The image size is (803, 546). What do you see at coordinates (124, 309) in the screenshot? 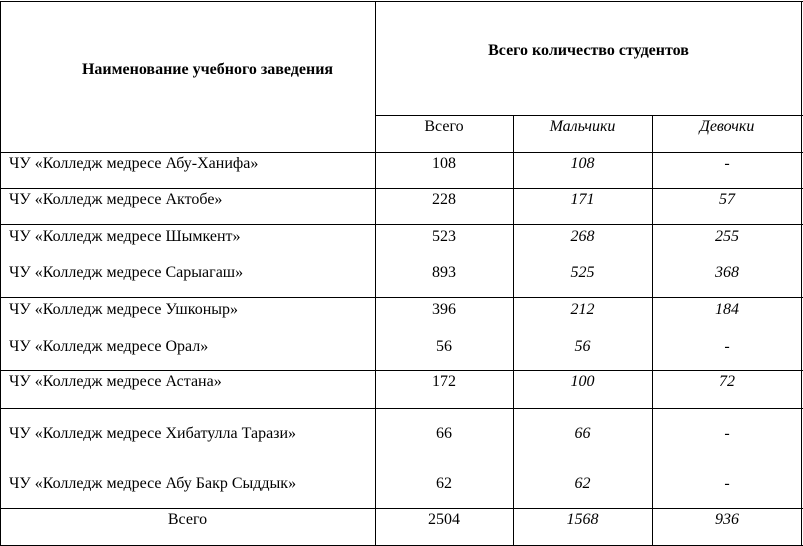
I see `row-name: ЧУ «Колледж медресе Ушконыр»` at bounding box center [124, 309].